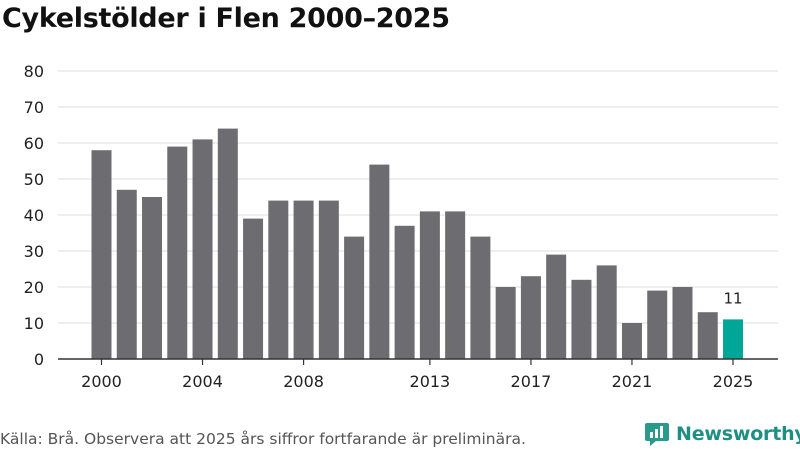 Image resolution: width=800 pixels, height=450 pixels. I want to click on x-tick-label: 2013, so click(430, 381).